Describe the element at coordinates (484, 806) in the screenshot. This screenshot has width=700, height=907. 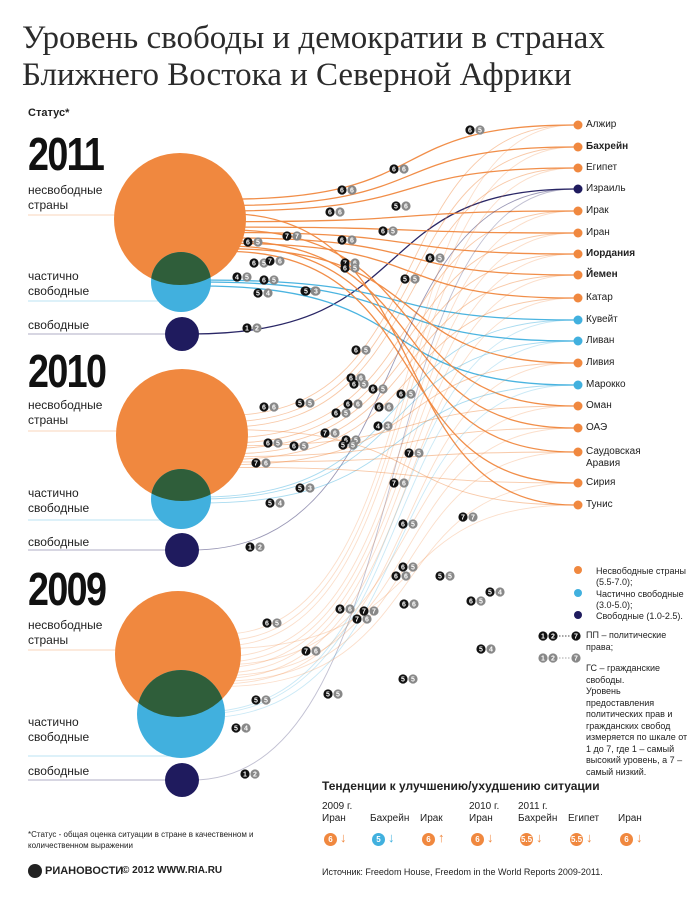
I see `trend-year: 2010 г.` at that location.